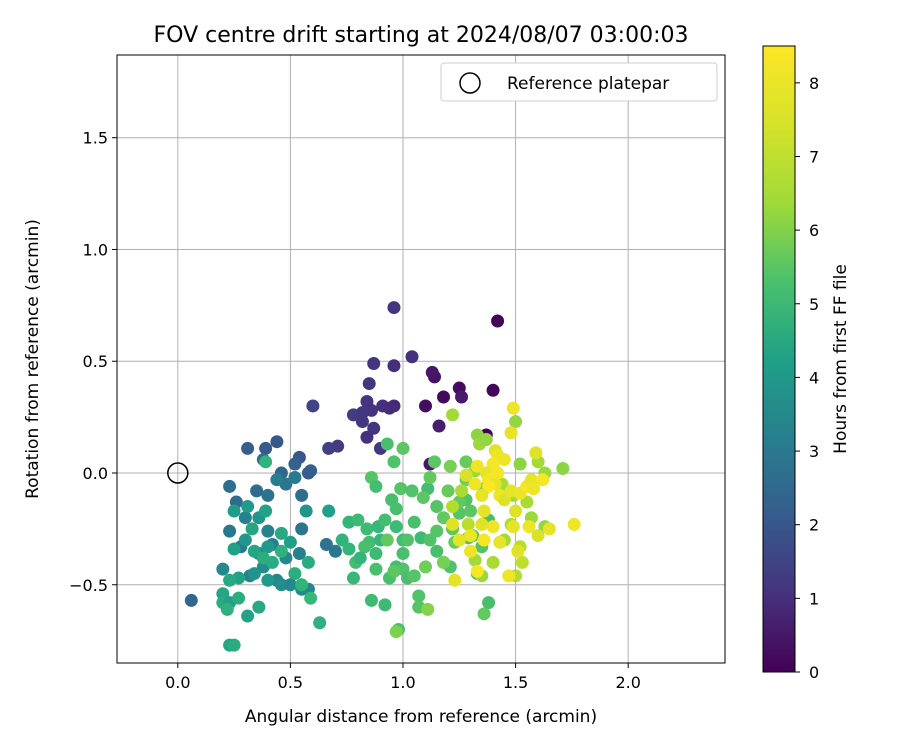 The width and height of the screenshot is (900, 750). What do you see at coordinates (814, 451) in the screenshot?
I see `colorbar-tick-label: 3` at bounding box center [814, 451].